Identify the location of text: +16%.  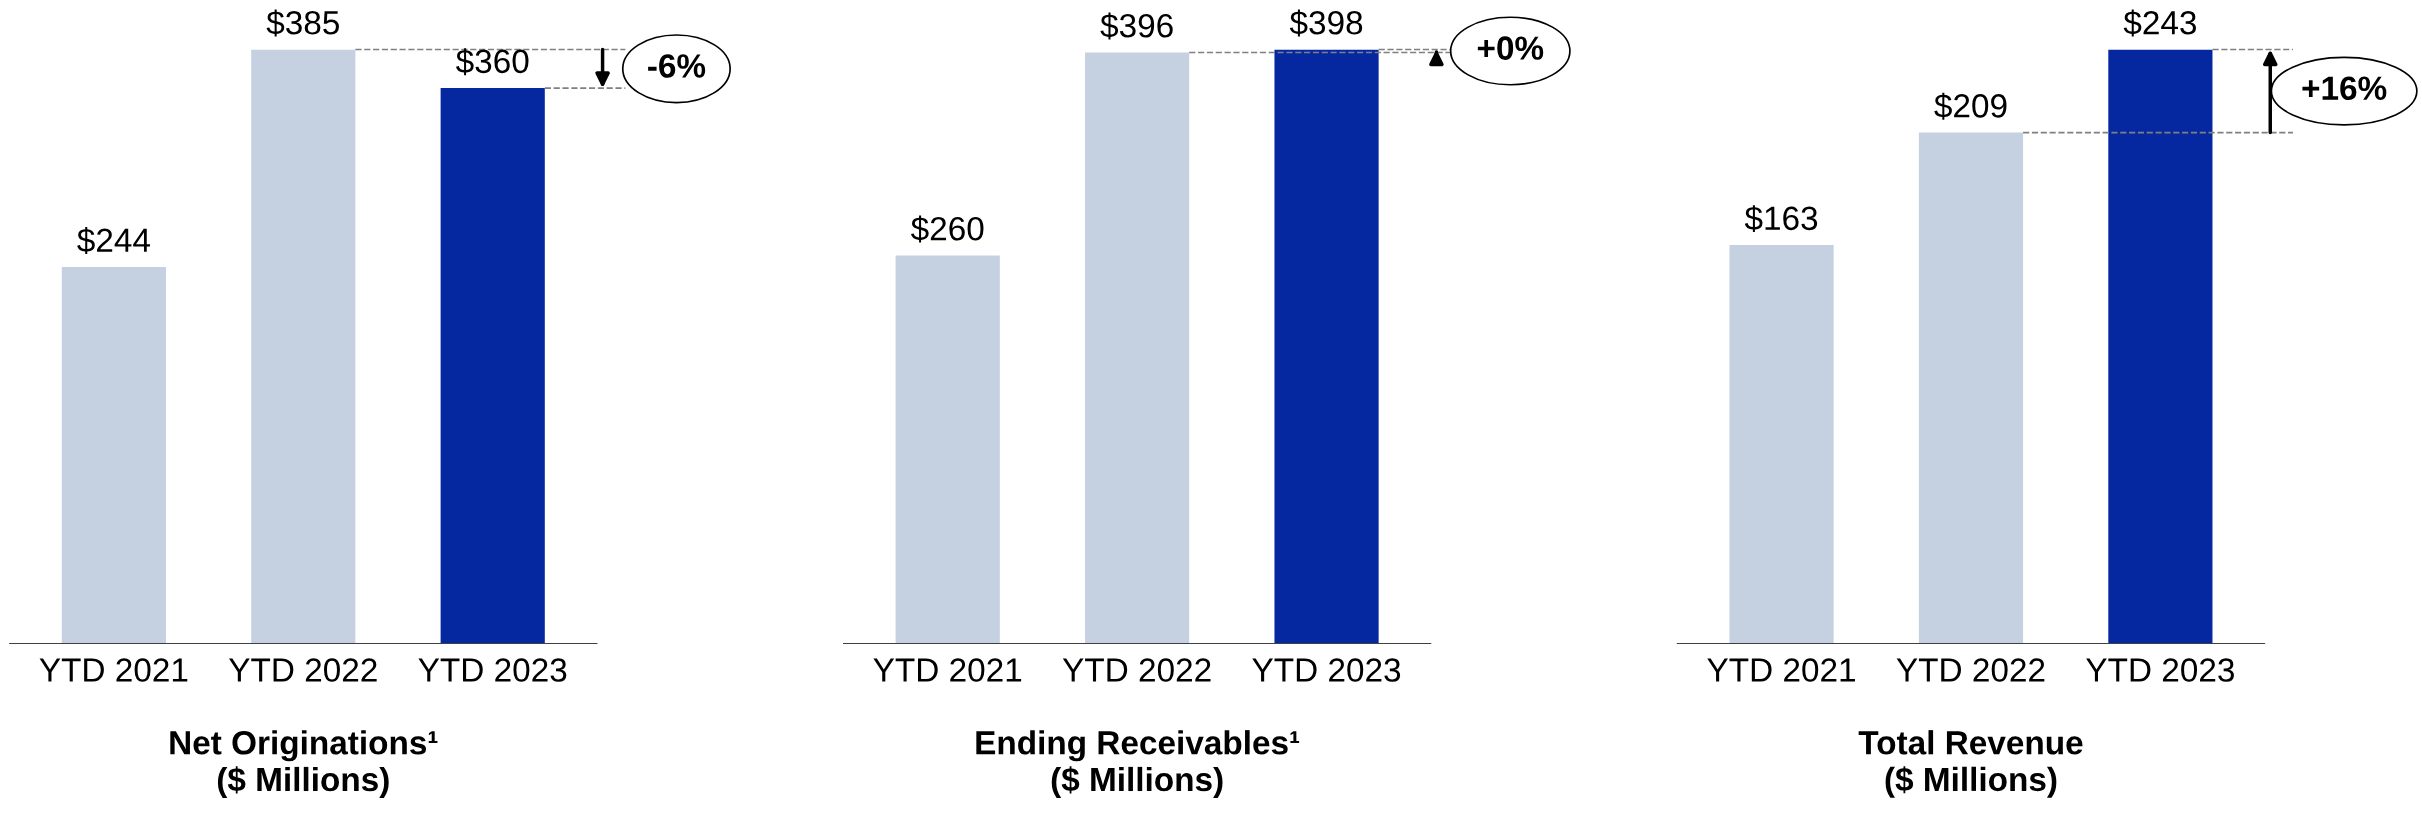
(2344, 88).